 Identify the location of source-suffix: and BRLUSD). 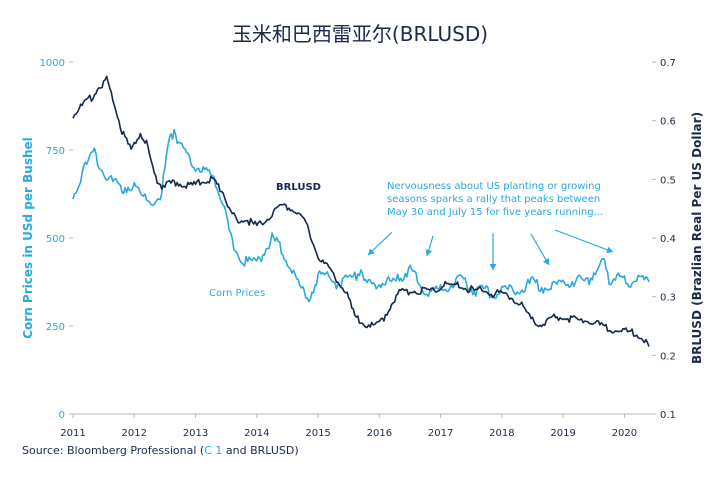
(260, 450).